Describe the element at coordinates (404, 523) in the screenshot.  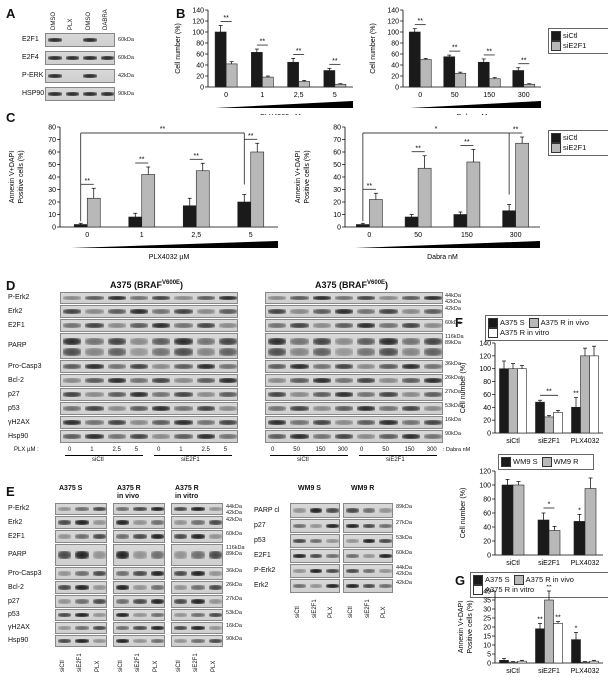
I see `kda-label: 27kDa` at that location.